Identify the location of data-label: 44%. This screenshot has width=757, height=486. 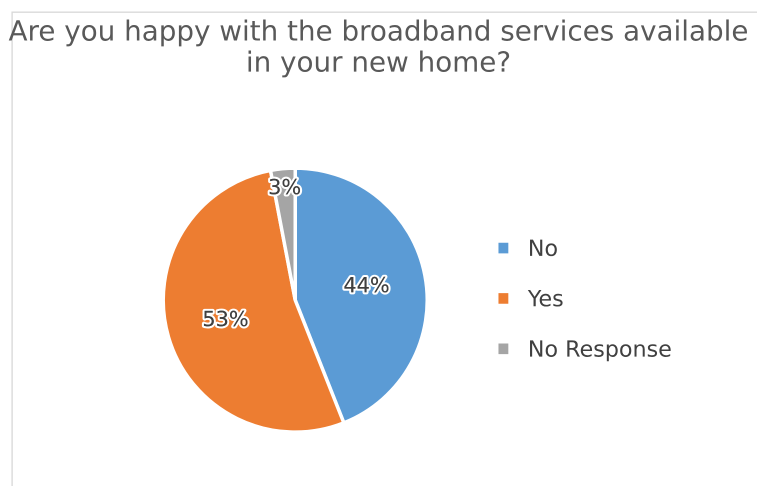
(366, 284).